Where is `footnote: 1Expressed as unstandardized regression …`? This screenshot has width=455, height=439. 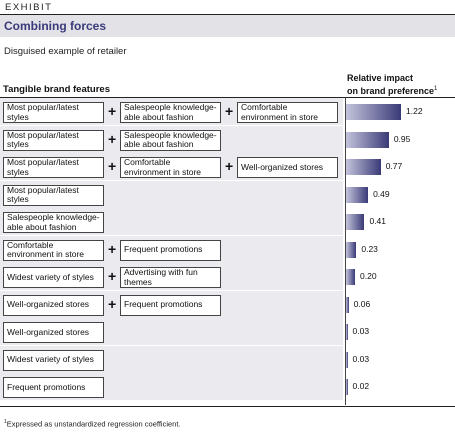
footnote: 1Expressed as unstandardized regression … is located at coordinates (92, 424).